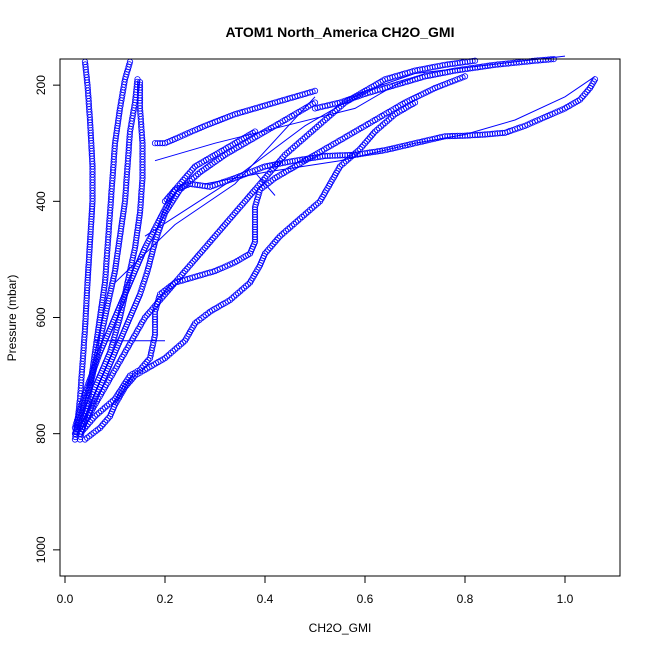  I want to click on y-tick-label: 200, so click(41, 85).